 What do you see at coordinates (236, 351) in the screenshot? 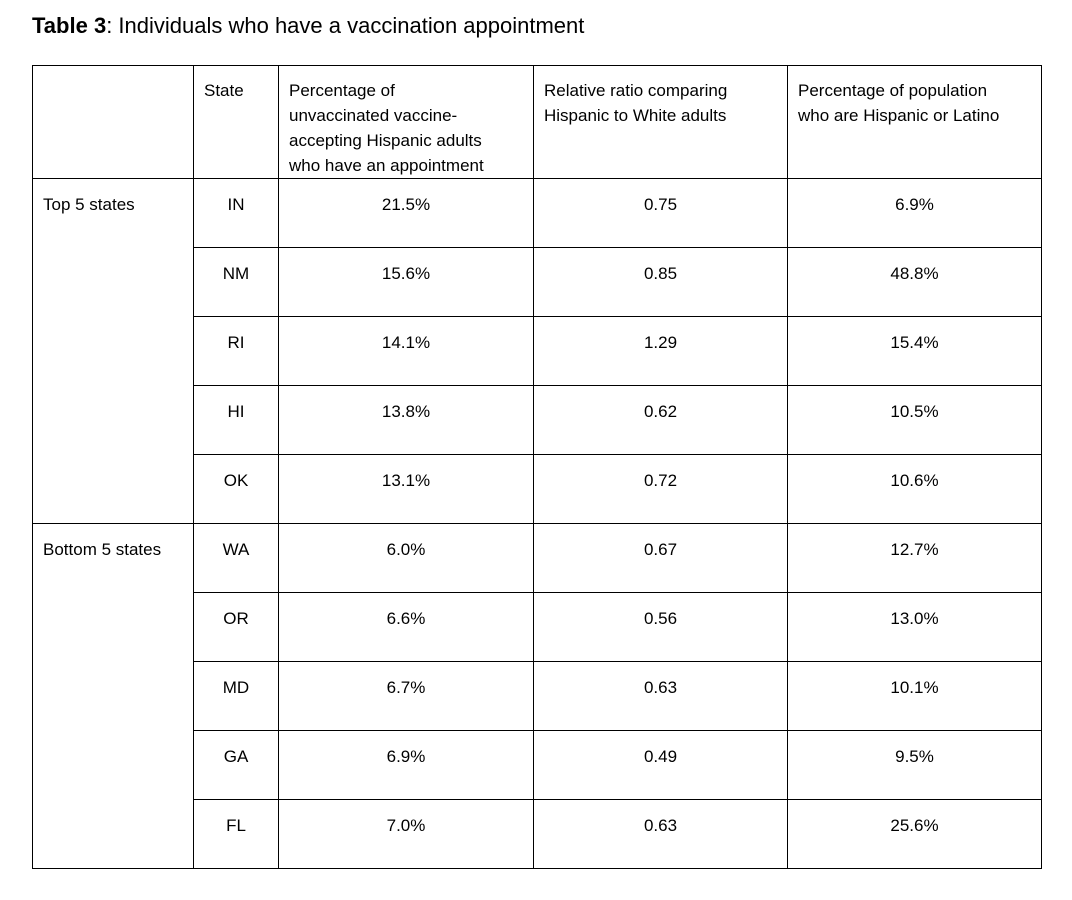
I see `state-cell: RI` at bounding box center [236, 351].